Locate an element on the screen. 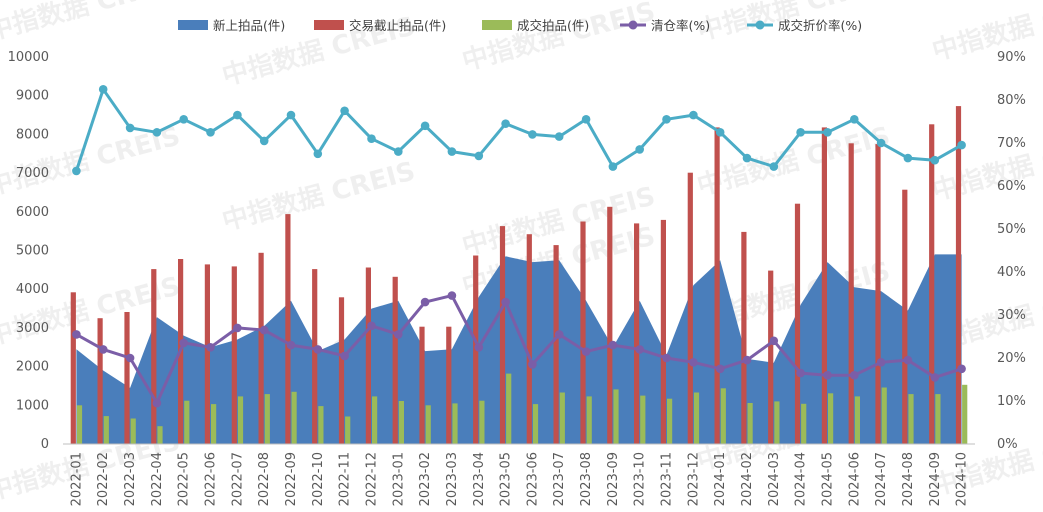 This screenshot has height=512, width=1043. right-tick-label: 20% is located at coordinates (1011, 358).